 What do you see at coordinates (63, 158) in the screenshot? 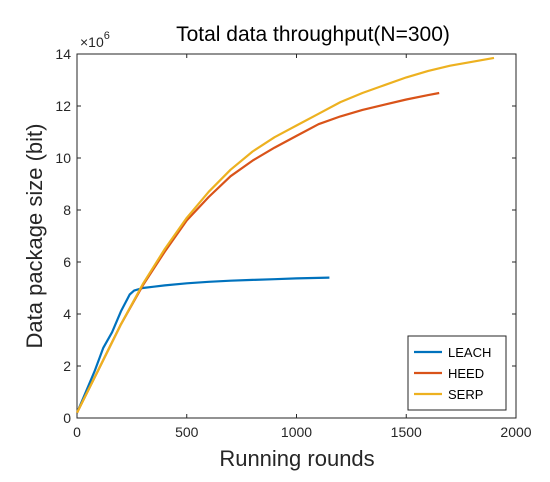
I see `y-tick-label: 10` at bounding box center [63, 158].